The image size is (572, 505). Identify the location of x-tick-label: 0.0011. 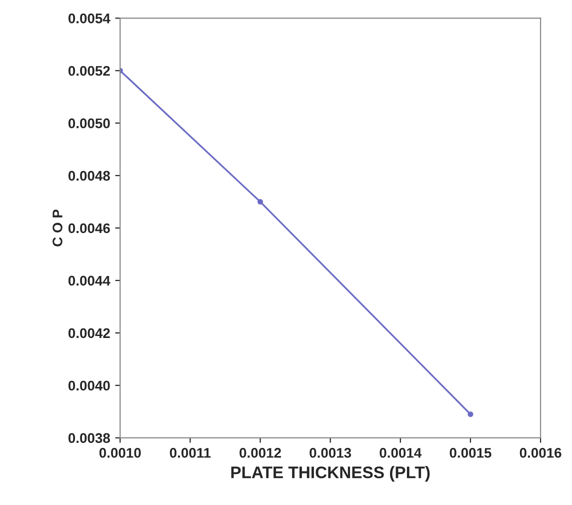
(190, 453).